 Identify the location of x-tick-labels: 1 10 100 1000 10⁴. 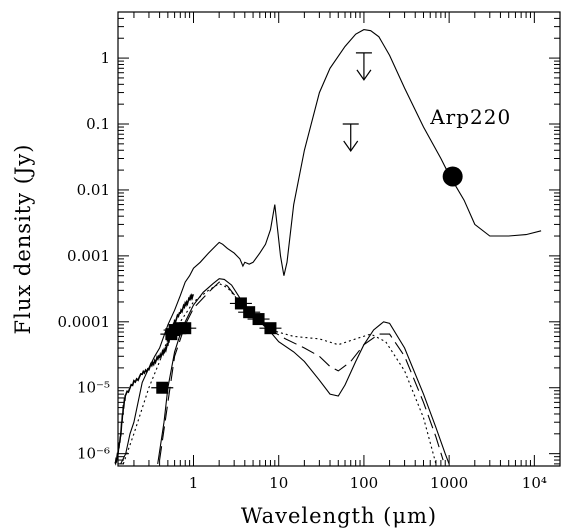
(368, 483).